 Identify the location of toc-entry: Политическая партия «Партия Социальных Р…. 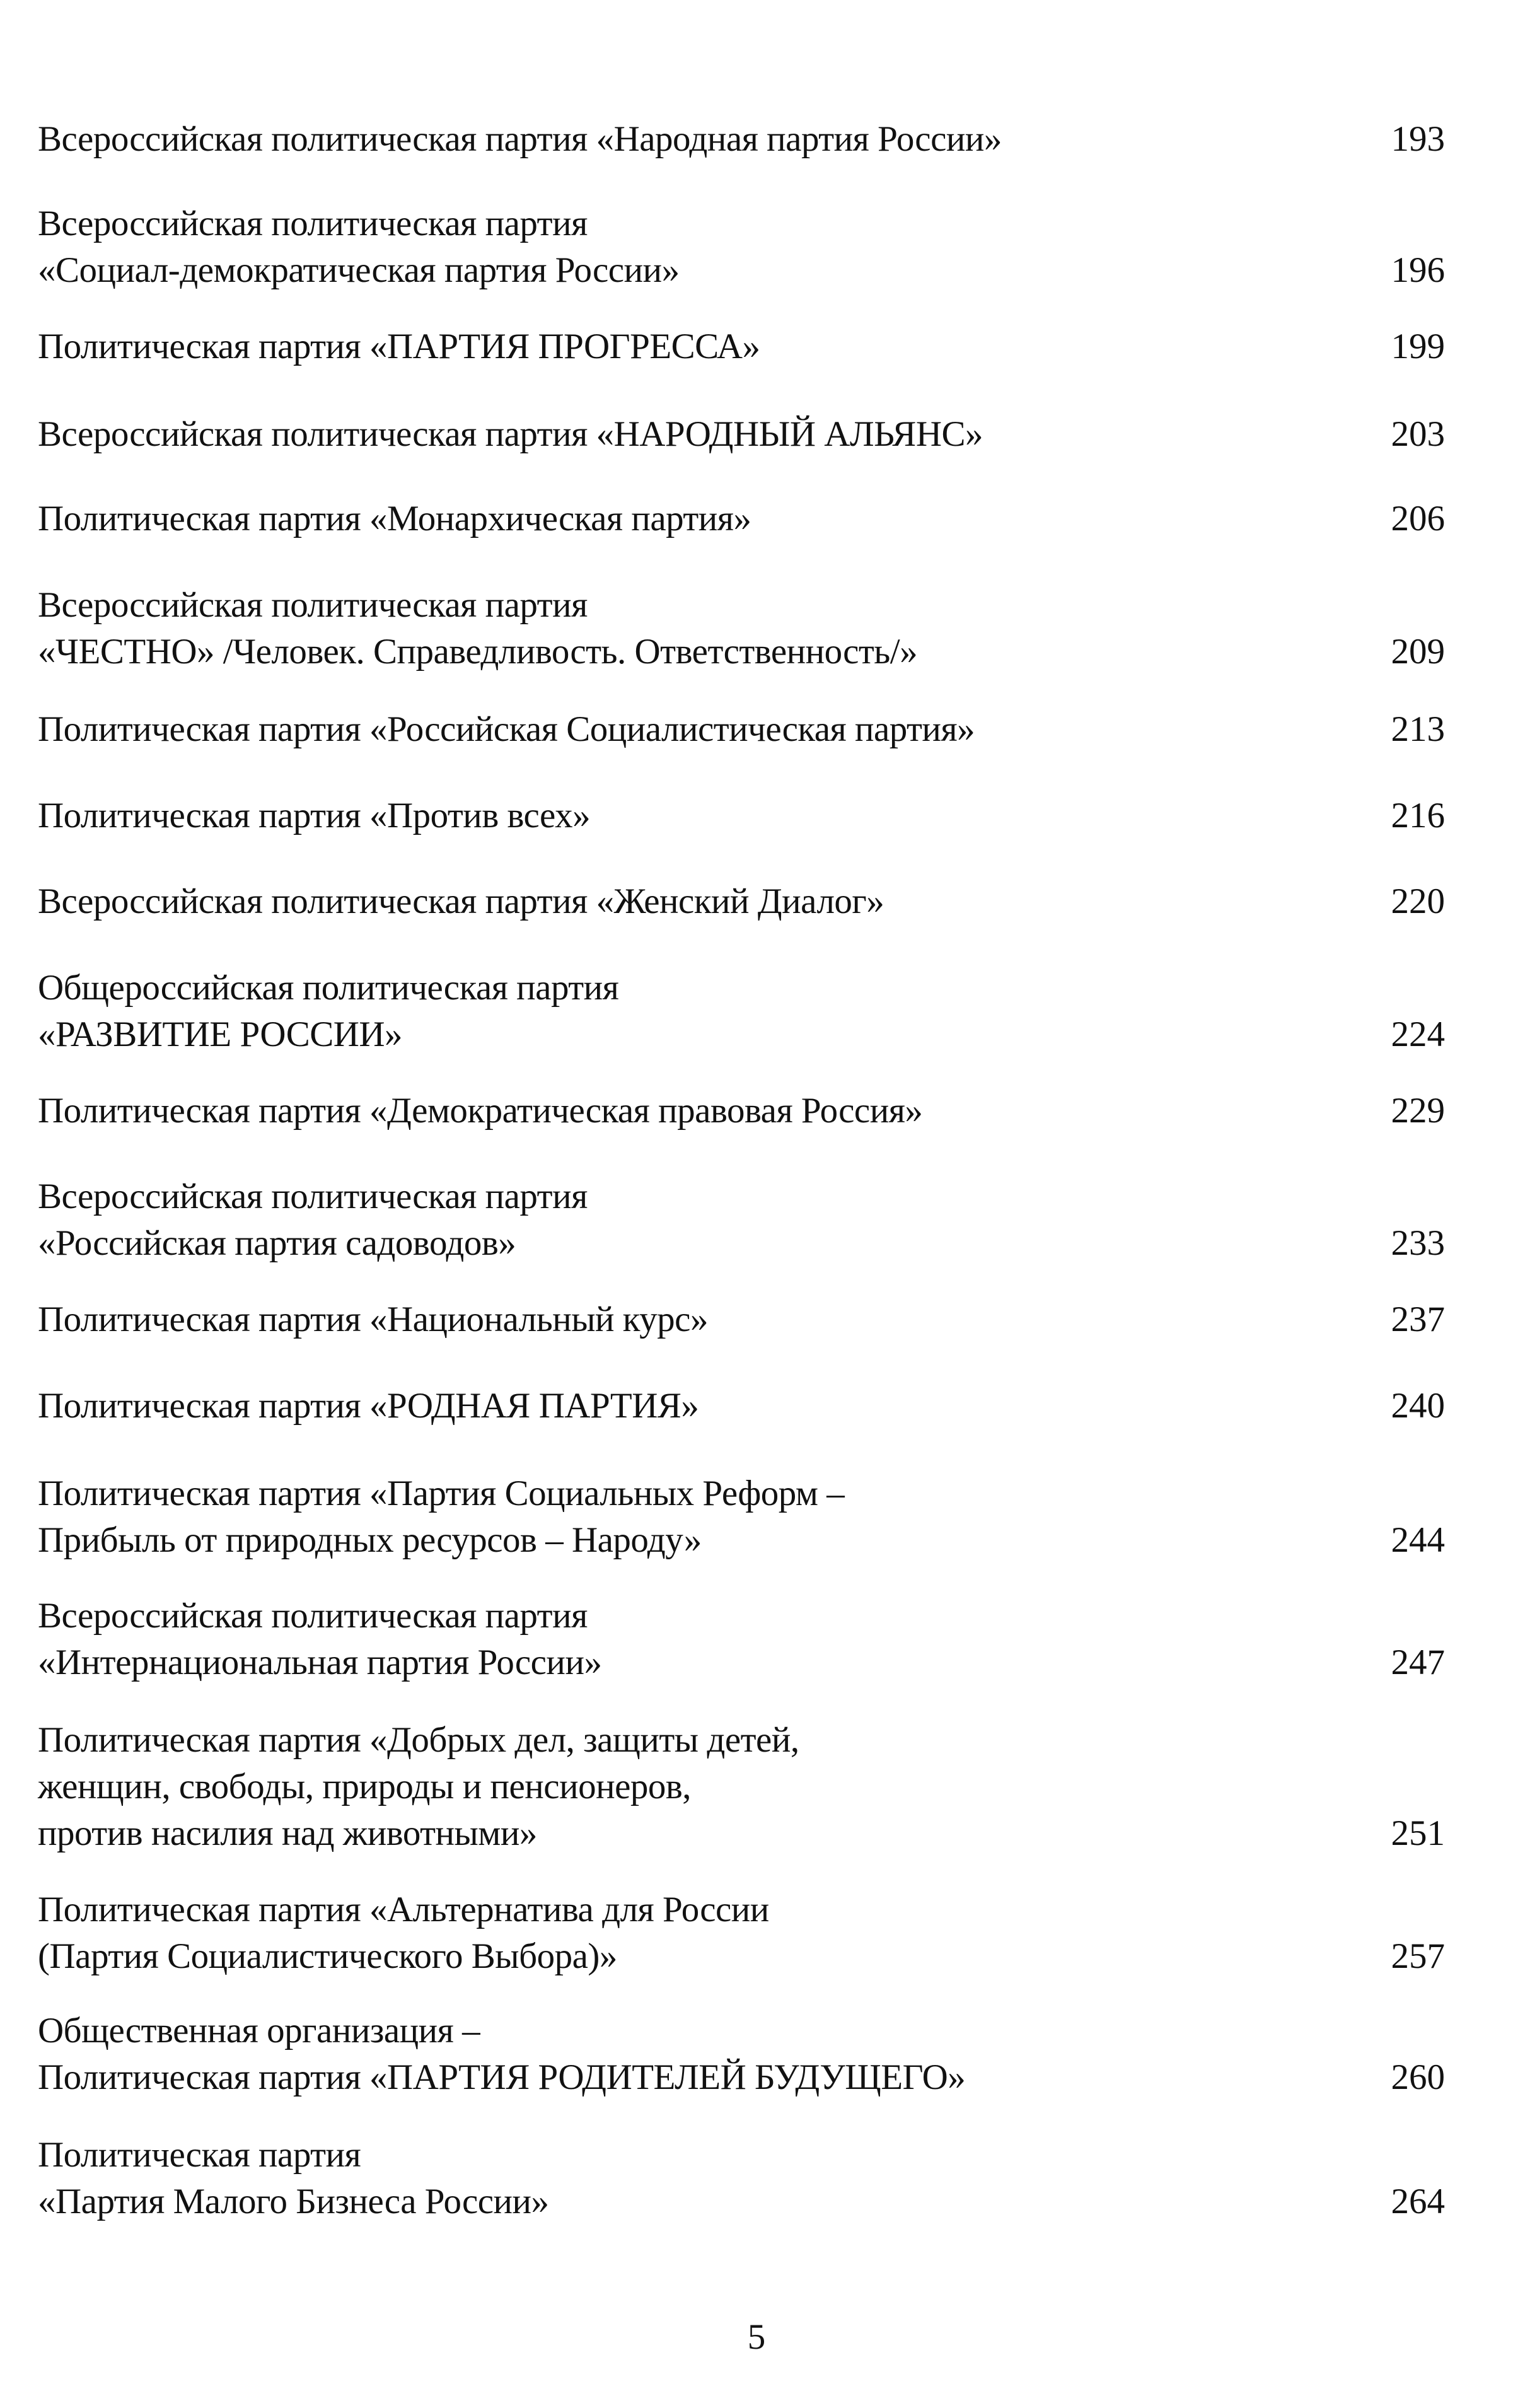
(741, 1517).